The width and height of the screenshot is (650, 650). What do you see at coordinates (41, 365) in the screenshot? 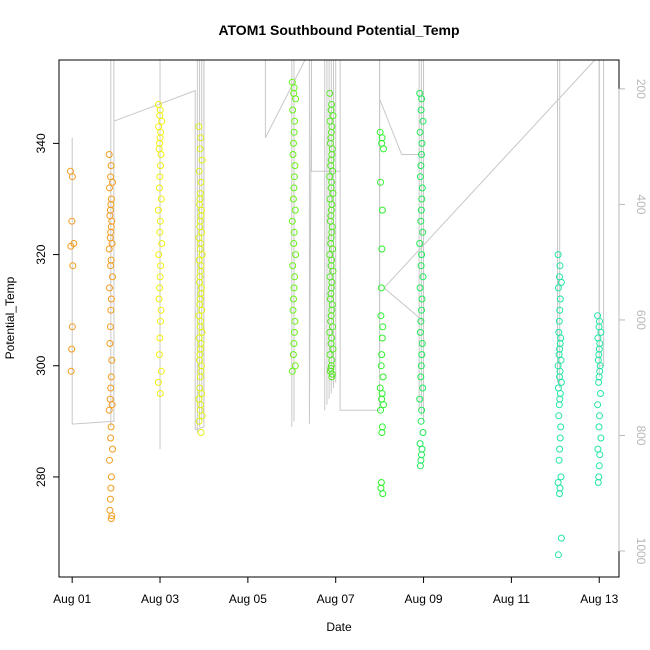
I see `y-tick-label: 300` at bounding box center [41, 365].